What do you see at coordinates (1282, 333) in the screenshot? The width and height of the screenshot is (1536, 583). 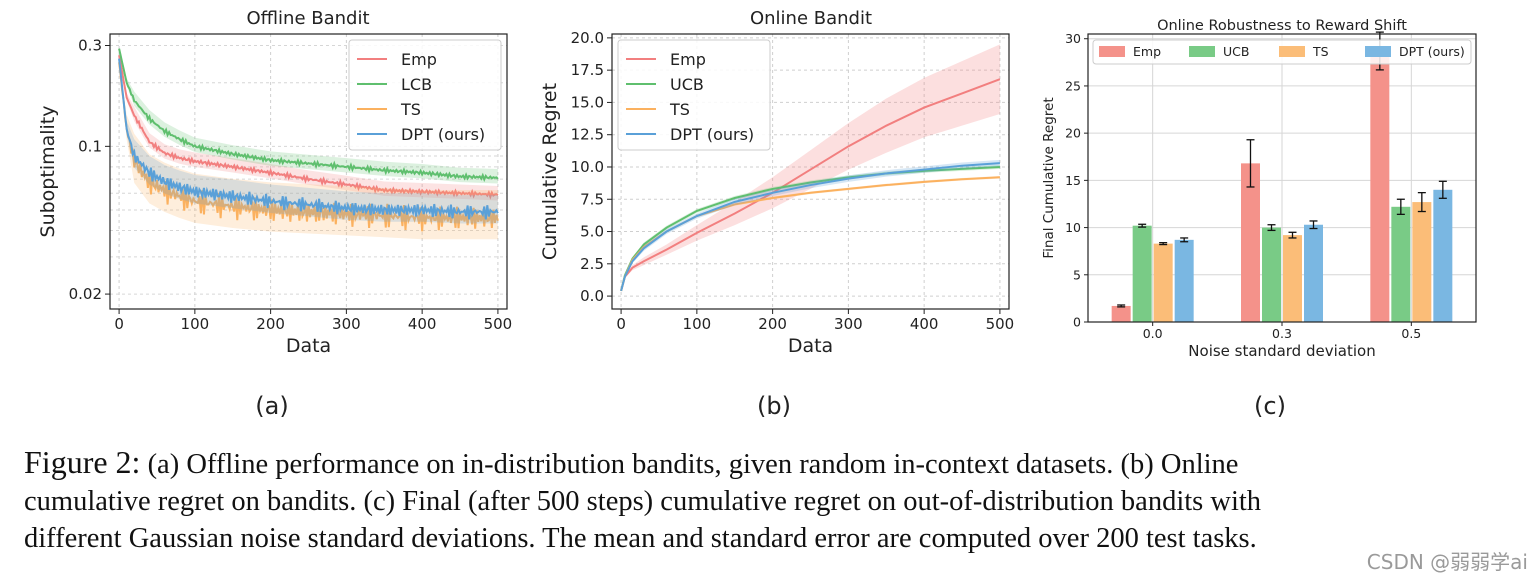 I see `c-x-tick-label: 0.3` at bounding box center [1282, 333].